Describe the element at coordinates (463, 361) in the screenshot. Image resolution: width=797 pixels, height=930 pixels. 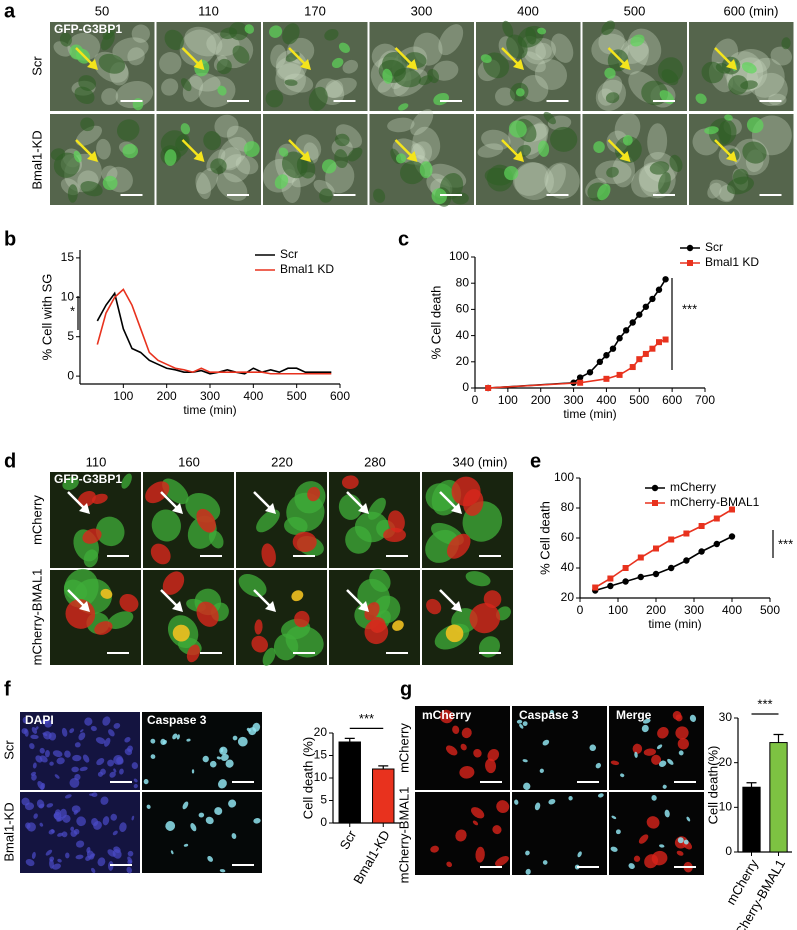
I see `y-tick-label: 20` at that location.